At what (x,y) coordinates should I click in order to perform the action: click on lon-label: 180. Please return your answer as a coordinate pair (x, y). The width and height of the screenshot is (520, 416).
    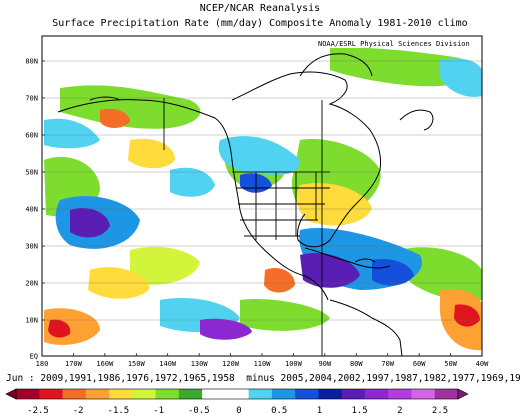
    Looking at the image, I should click on (42, 364).